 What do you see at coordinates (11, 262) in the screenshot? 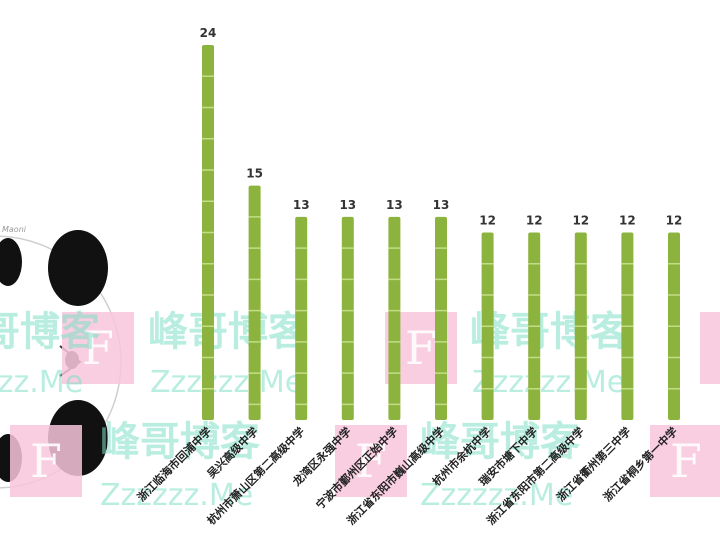
I see `panda-eye-patch` at bounding box center [11, 262].